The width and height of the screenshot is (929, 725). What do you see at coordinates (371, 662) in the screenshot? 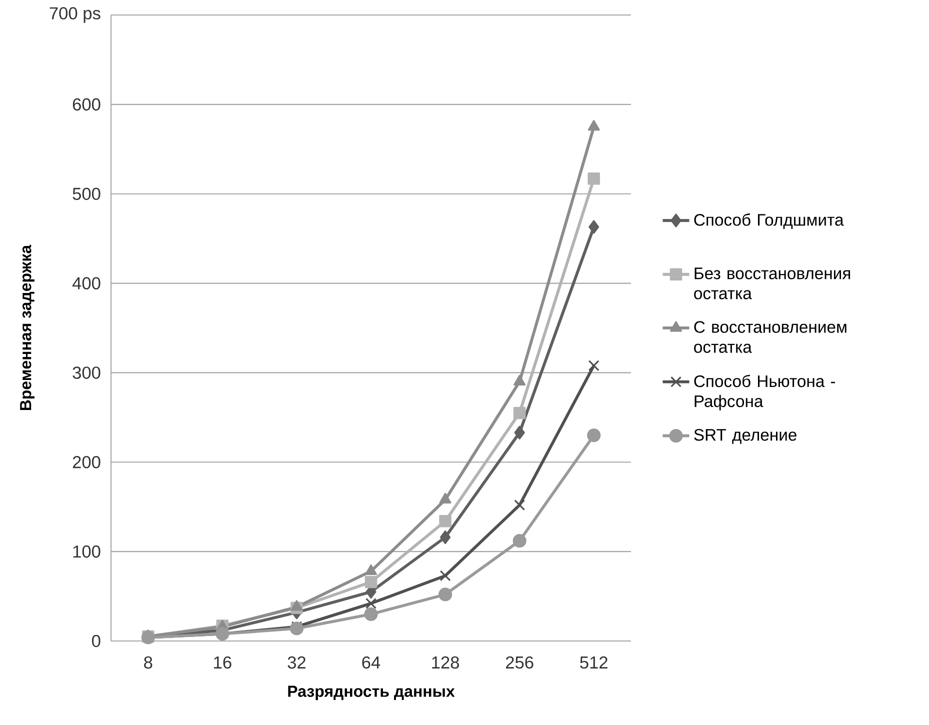
I see `x-tick-label: 64` at bounding box center [371, 662].